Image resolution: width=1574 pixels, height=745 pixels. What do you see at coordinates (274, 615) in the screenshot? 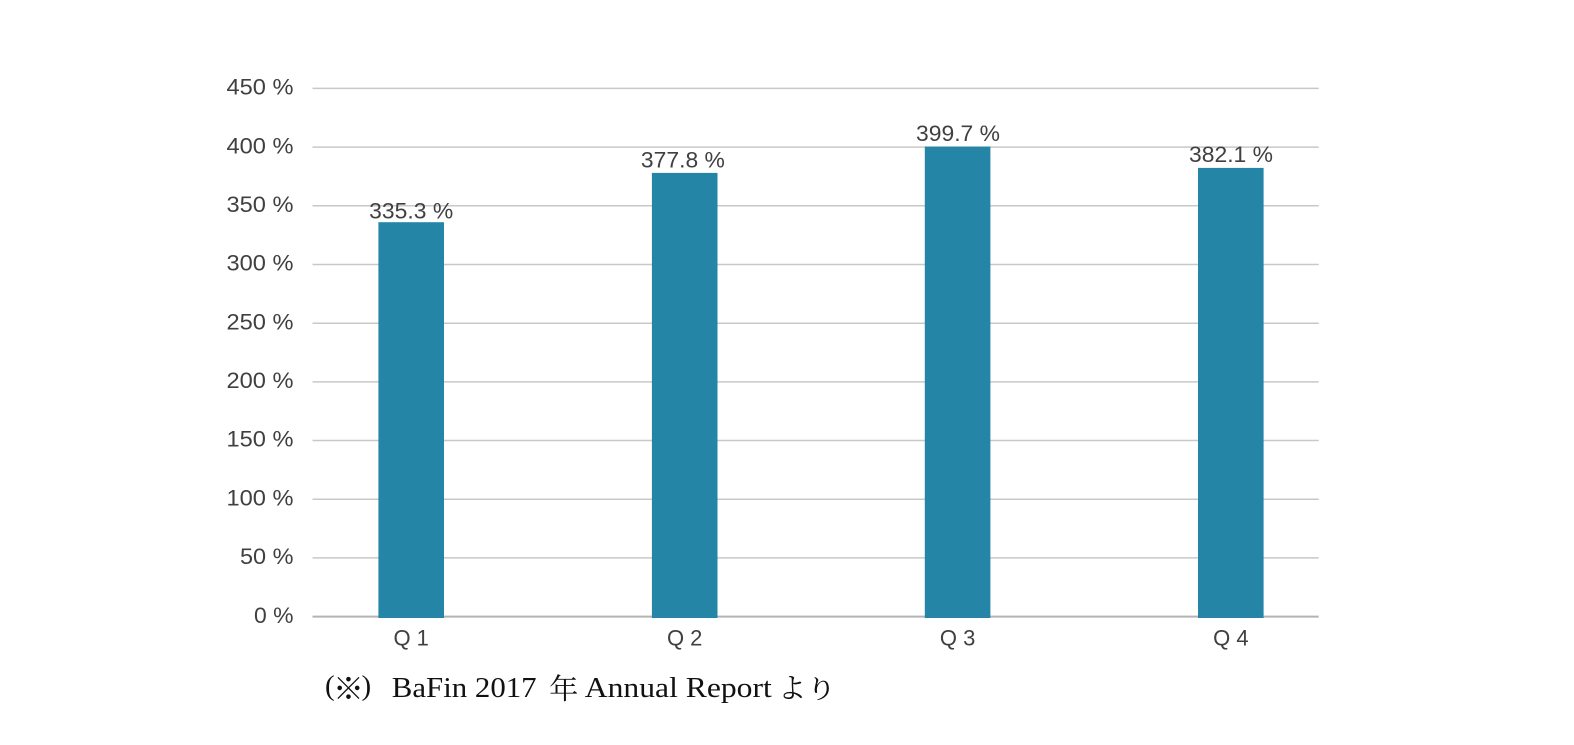
I see `svg-text: 0 %` at bounding box center [274, 615].